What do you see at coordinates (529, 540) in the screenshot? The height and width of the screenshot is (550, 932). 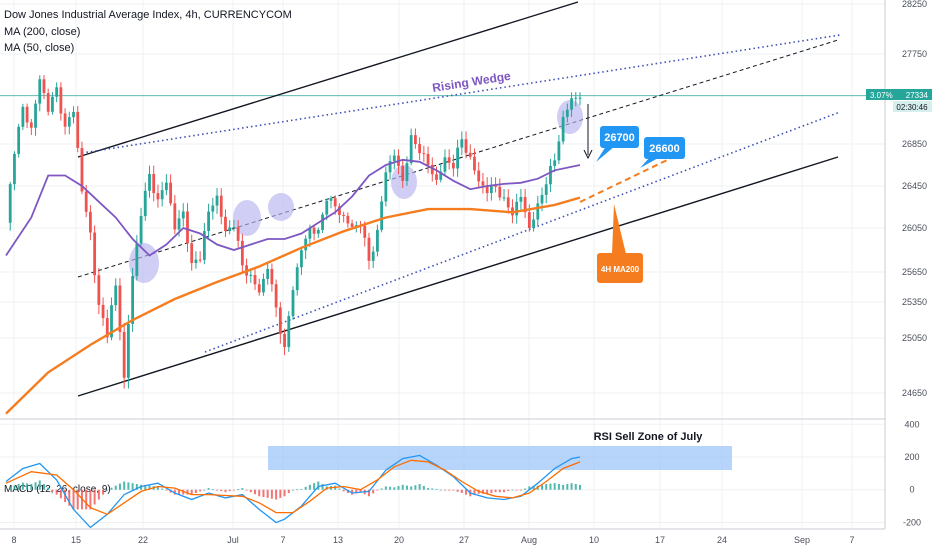 I see `time-tick-label: Aug` at bounding box center [529, 540].